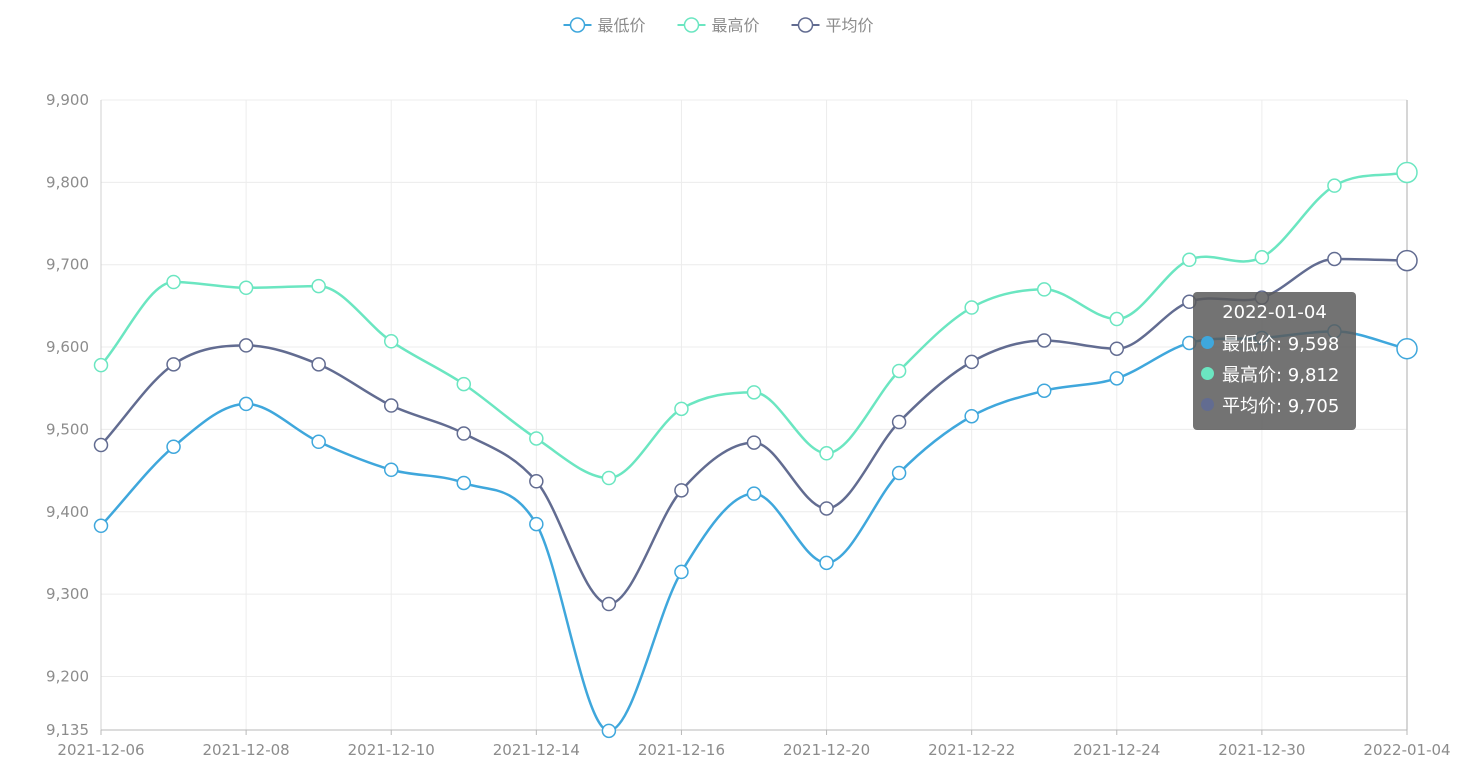 The height and width of the screenshot is (769, 1467). What do you see at coordinates (850, 25) in the screenshot?
I see `legend-label: 平均价` at bounding box center [850, 25].